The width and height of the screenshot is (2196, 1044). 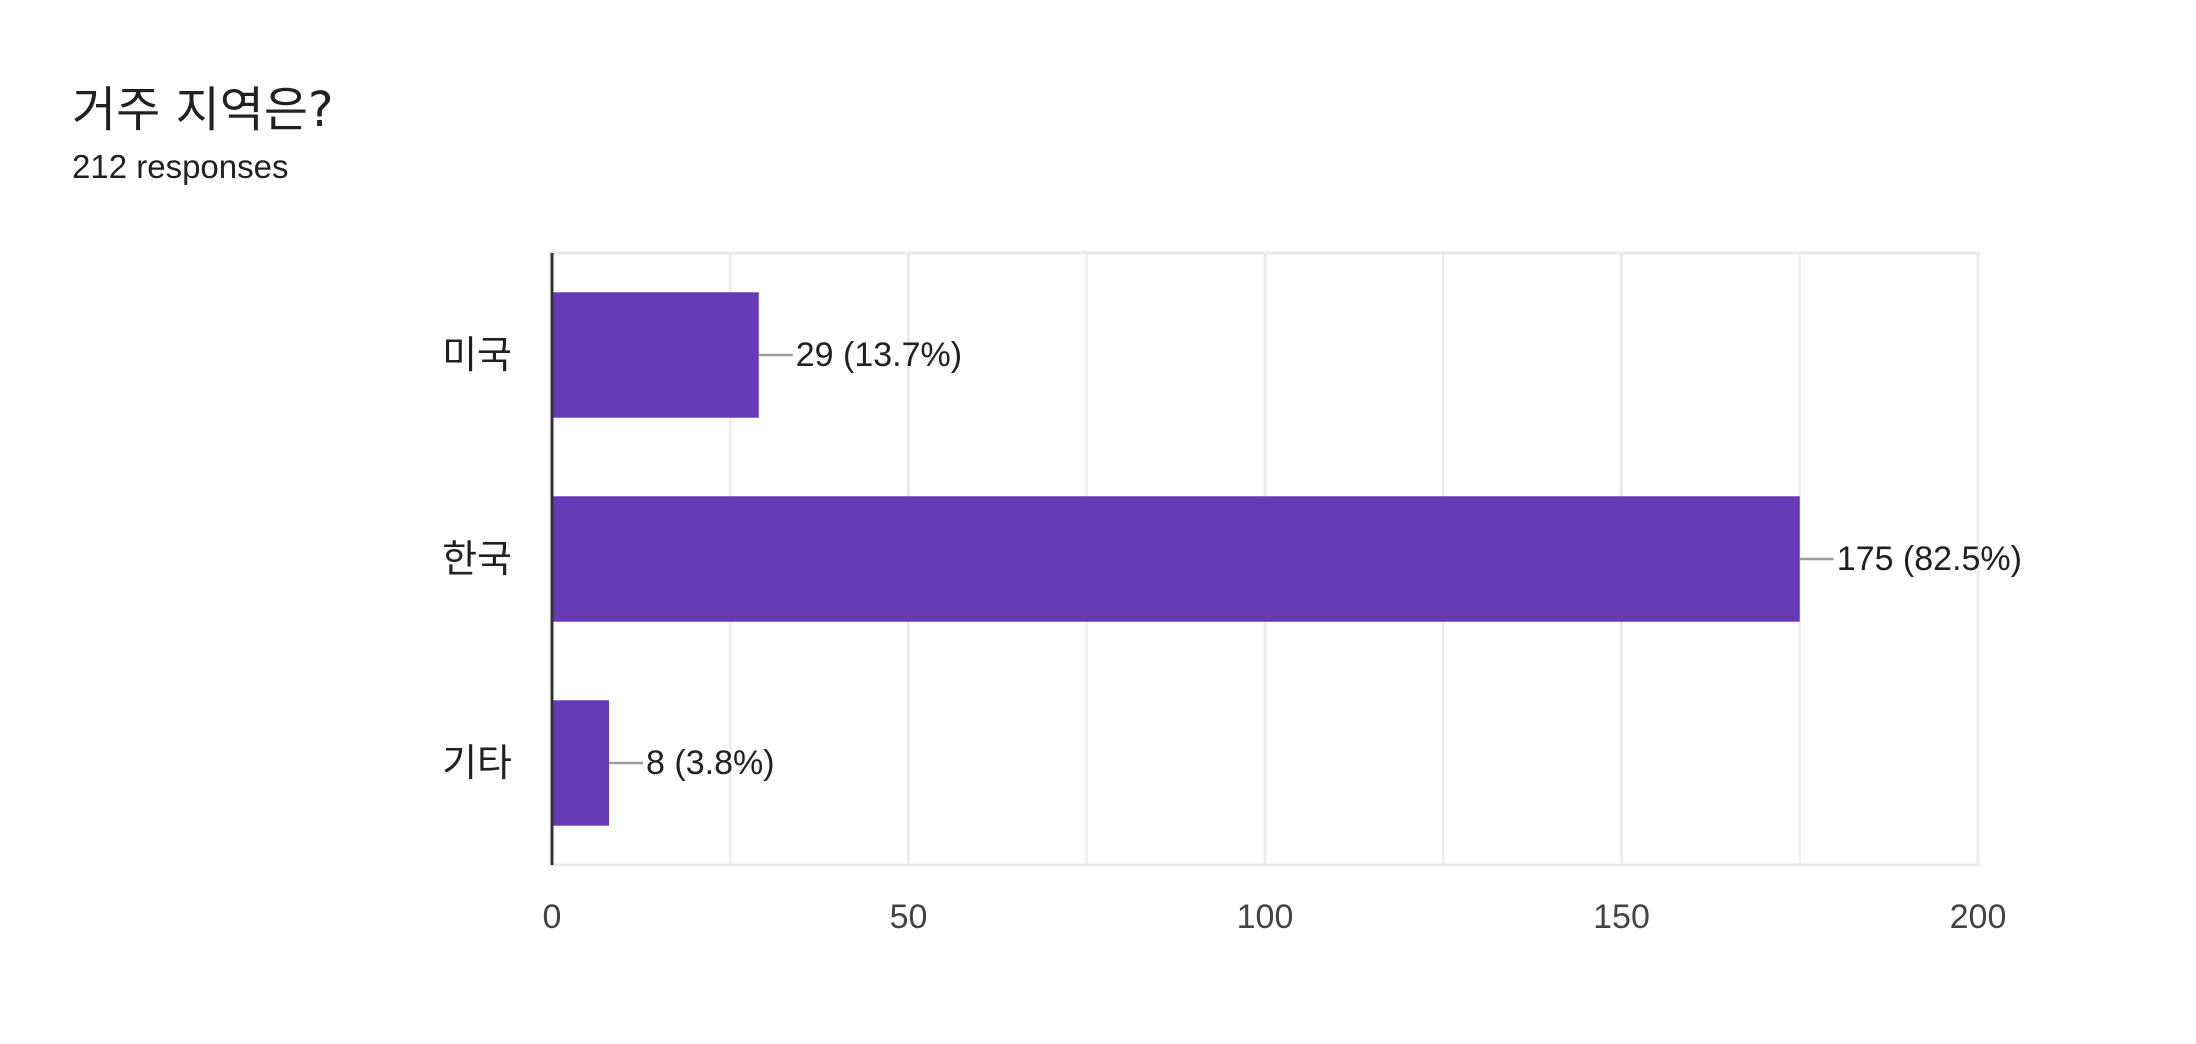 I want to click on data-label: 175 (82.5%), so click(x=1929, y=559).